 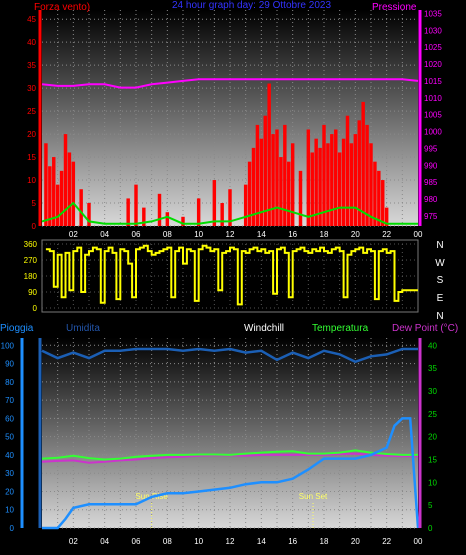 I want to click on rain-axis-label: Pioggia, so click(x=17, y=328).